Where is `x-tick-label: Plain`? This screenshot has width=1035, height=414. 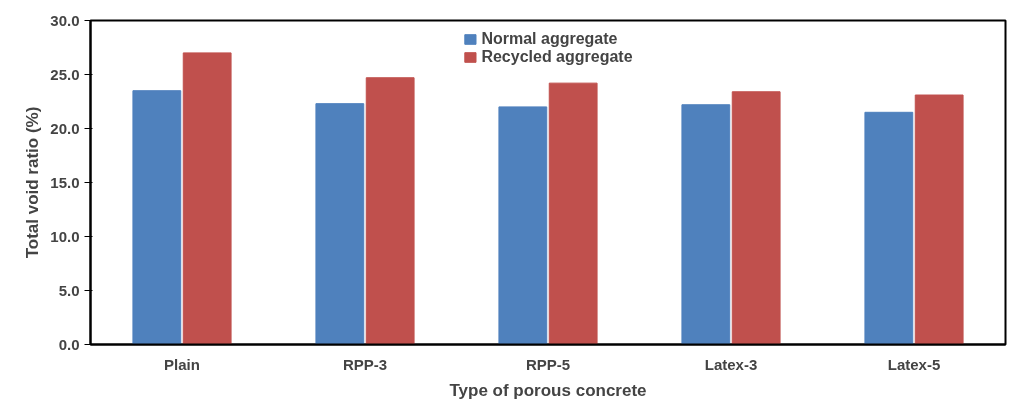 x-tick-label: Plain is located at coordinates (182, 364).